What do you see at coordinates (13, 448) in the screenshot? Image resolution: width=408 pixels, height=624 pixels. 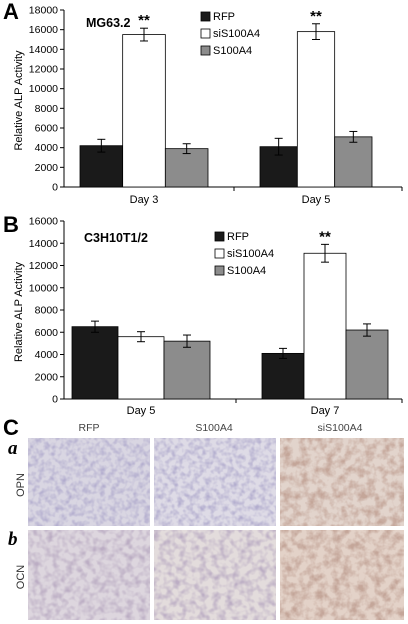 I see `panel-sublabel-a: a` at bounding box center [13, 448].